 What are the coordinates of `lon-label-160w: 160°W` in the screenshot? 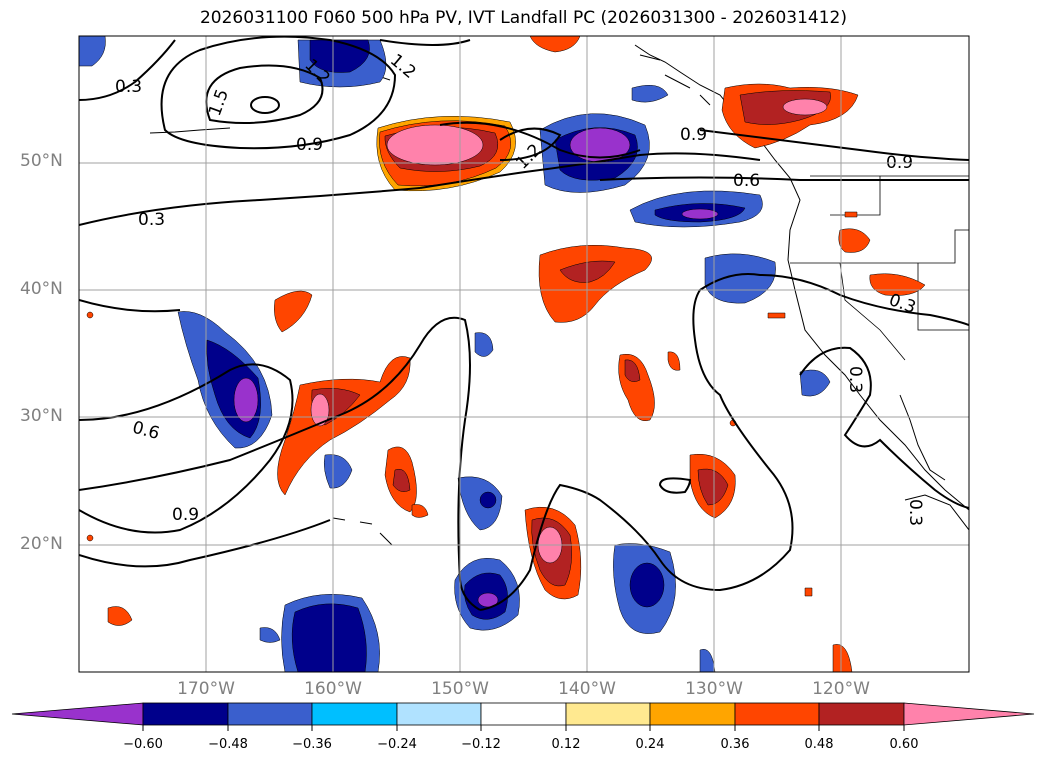 It's located at (333, 689).